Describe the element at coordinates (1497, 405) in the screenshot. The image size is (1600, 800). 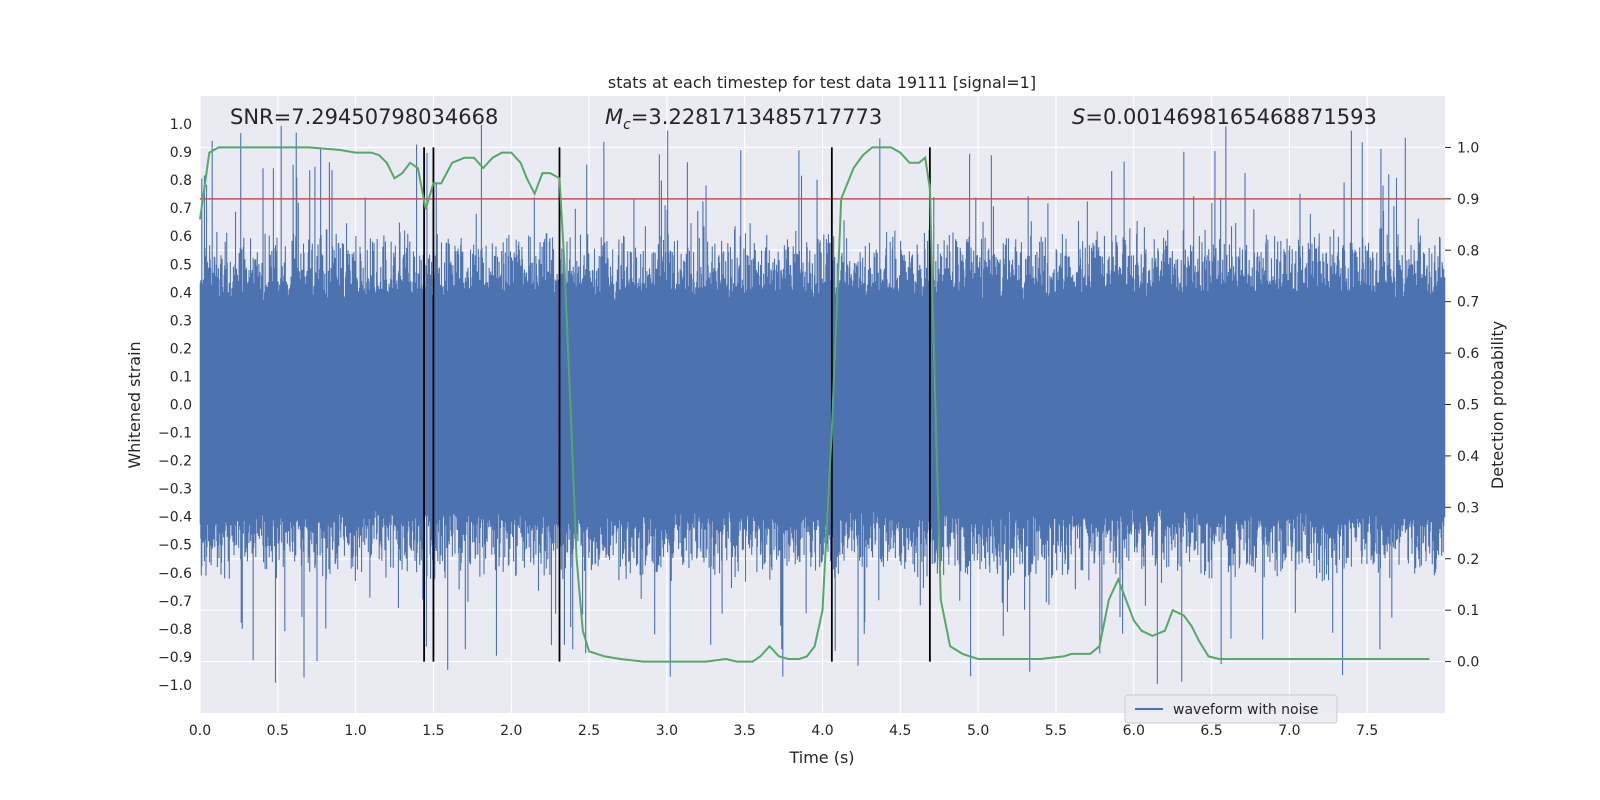
I see `right-y-axis-label: Detection probability` at that location.